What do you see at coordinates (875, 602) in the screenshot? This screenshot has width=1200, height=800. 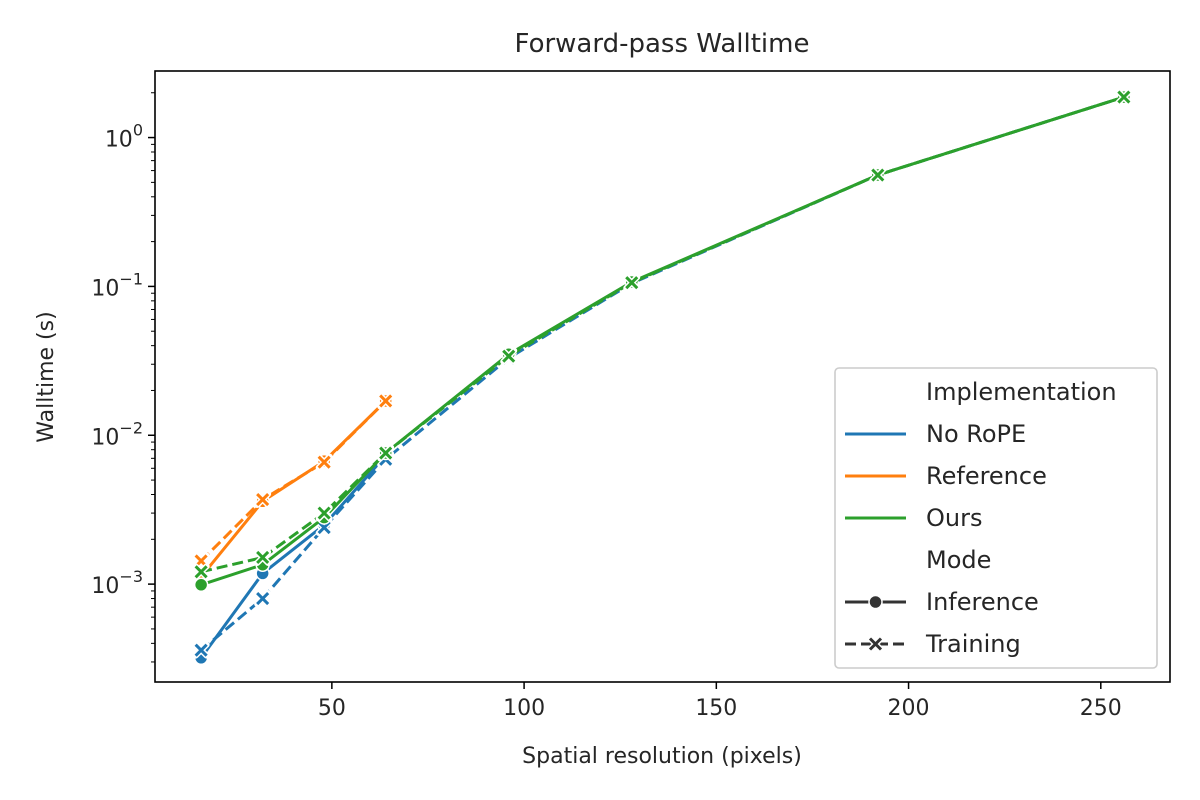 I see `legend-marker-circle` at bounding box center [875, 602].